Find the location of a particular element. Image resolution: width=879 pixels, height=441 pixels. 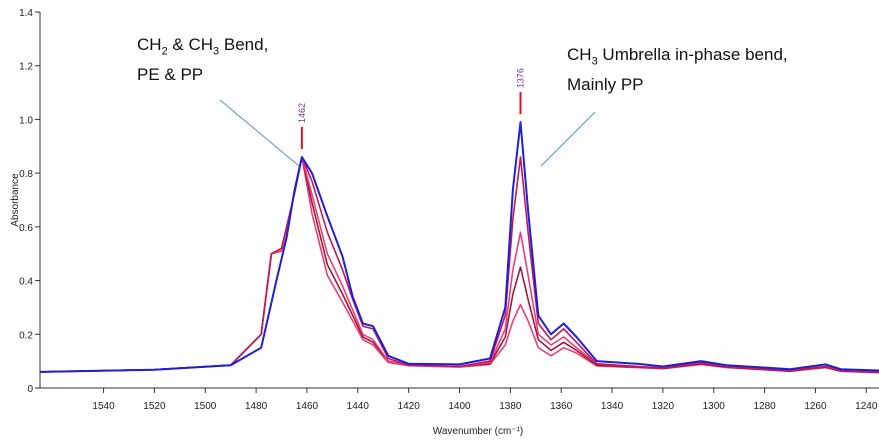

annotation-ch2-ch3-bend: CH2 & CH3 Bend, PE & PP is located at coordinates (202, 60).